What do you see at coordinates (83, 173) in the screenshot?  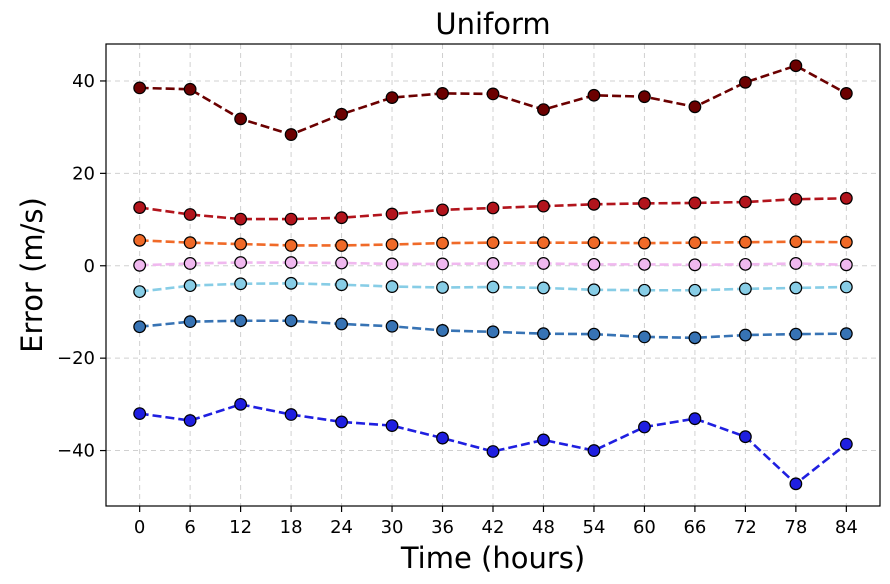 I see `y-tick-label: 20` at bounding box center [83, 173].